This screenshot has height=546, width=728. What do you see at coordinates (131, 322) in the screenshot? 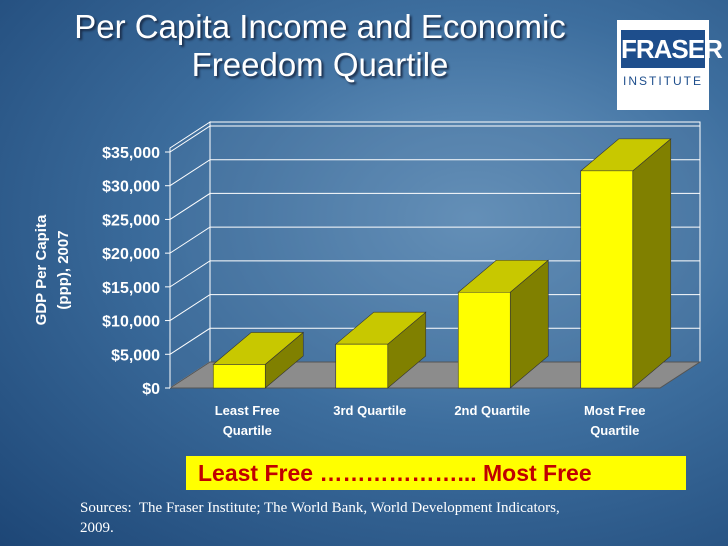
I see `y-tick-label: $10,000` at bounding box center [131, 322].